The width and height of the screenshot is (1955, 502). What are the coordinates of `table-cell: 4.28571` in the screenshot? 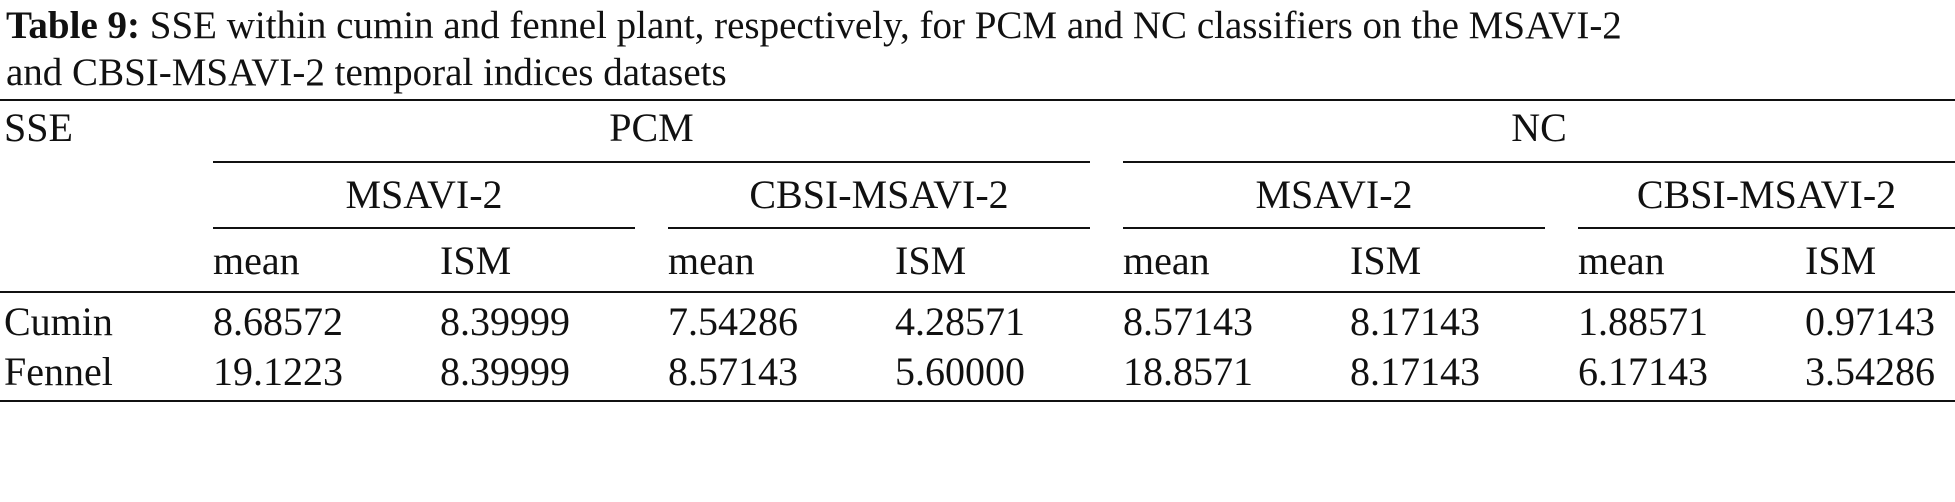 It's located at (960, 321).